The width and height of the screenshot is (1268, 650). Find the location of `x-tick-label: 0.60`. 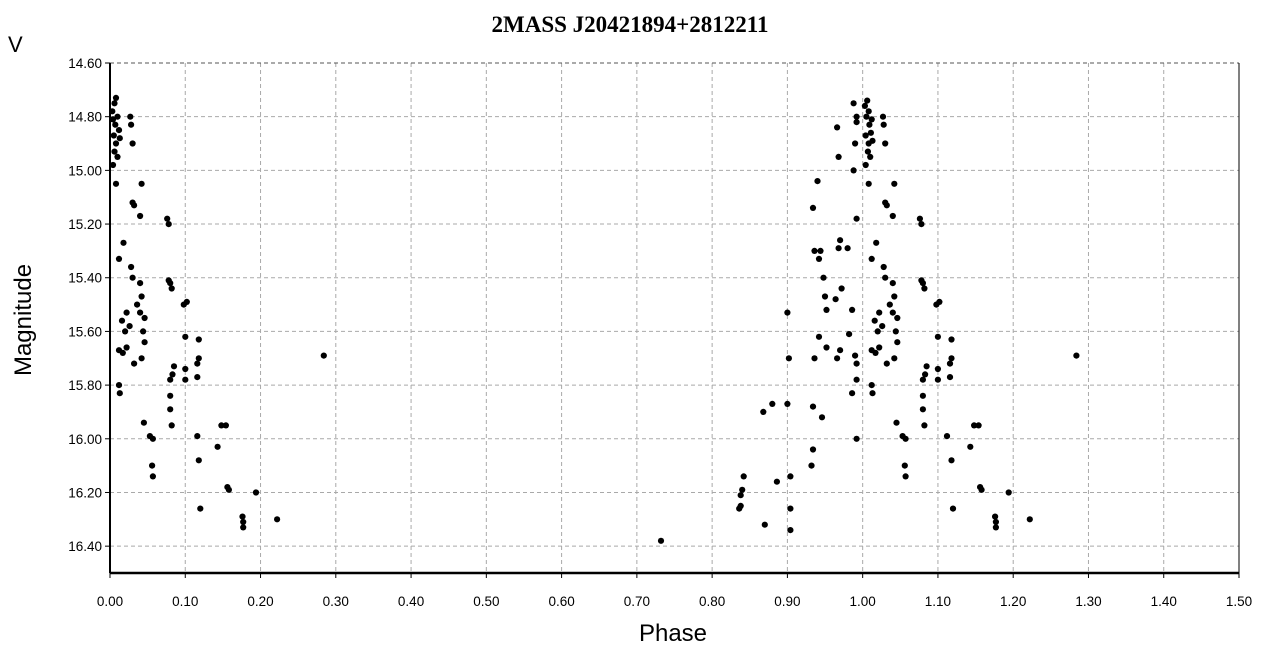

x-tick-label: 0.60 is located at coordinates (561, 601).